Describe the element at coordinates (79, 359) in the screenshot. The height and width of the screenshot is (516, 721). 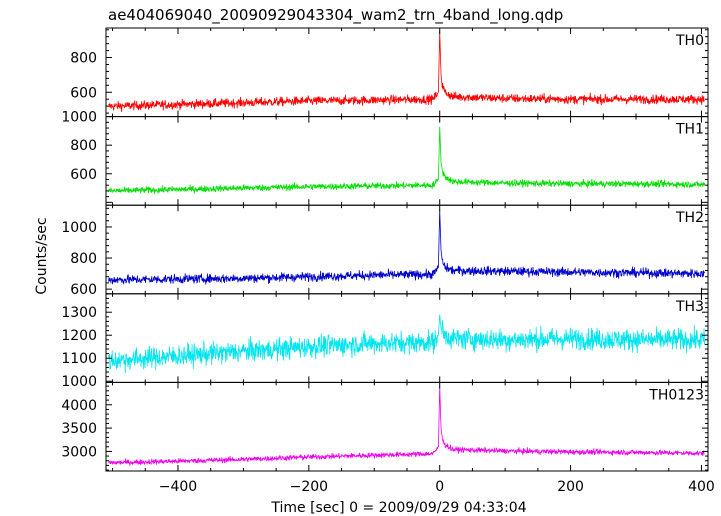
I see `y-tick-label: 1100` at that location.